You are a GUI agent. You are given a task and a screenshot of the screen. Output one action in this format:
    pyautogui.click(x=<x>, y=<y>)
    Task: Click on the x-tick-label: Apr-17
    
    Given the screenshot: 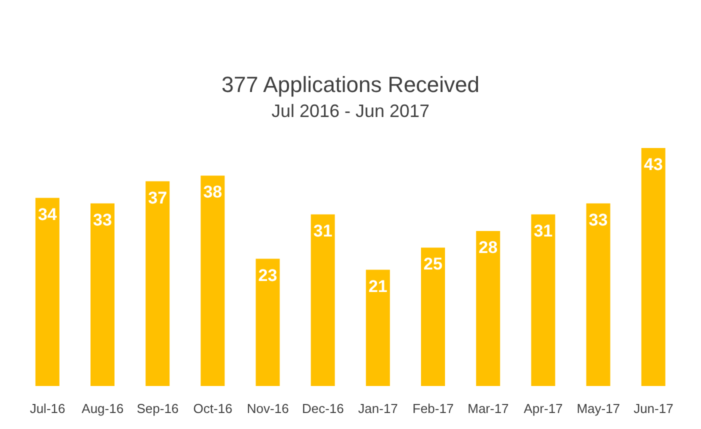 What is the action you would take?
    pyautogui.click(x=543, y=408)
    